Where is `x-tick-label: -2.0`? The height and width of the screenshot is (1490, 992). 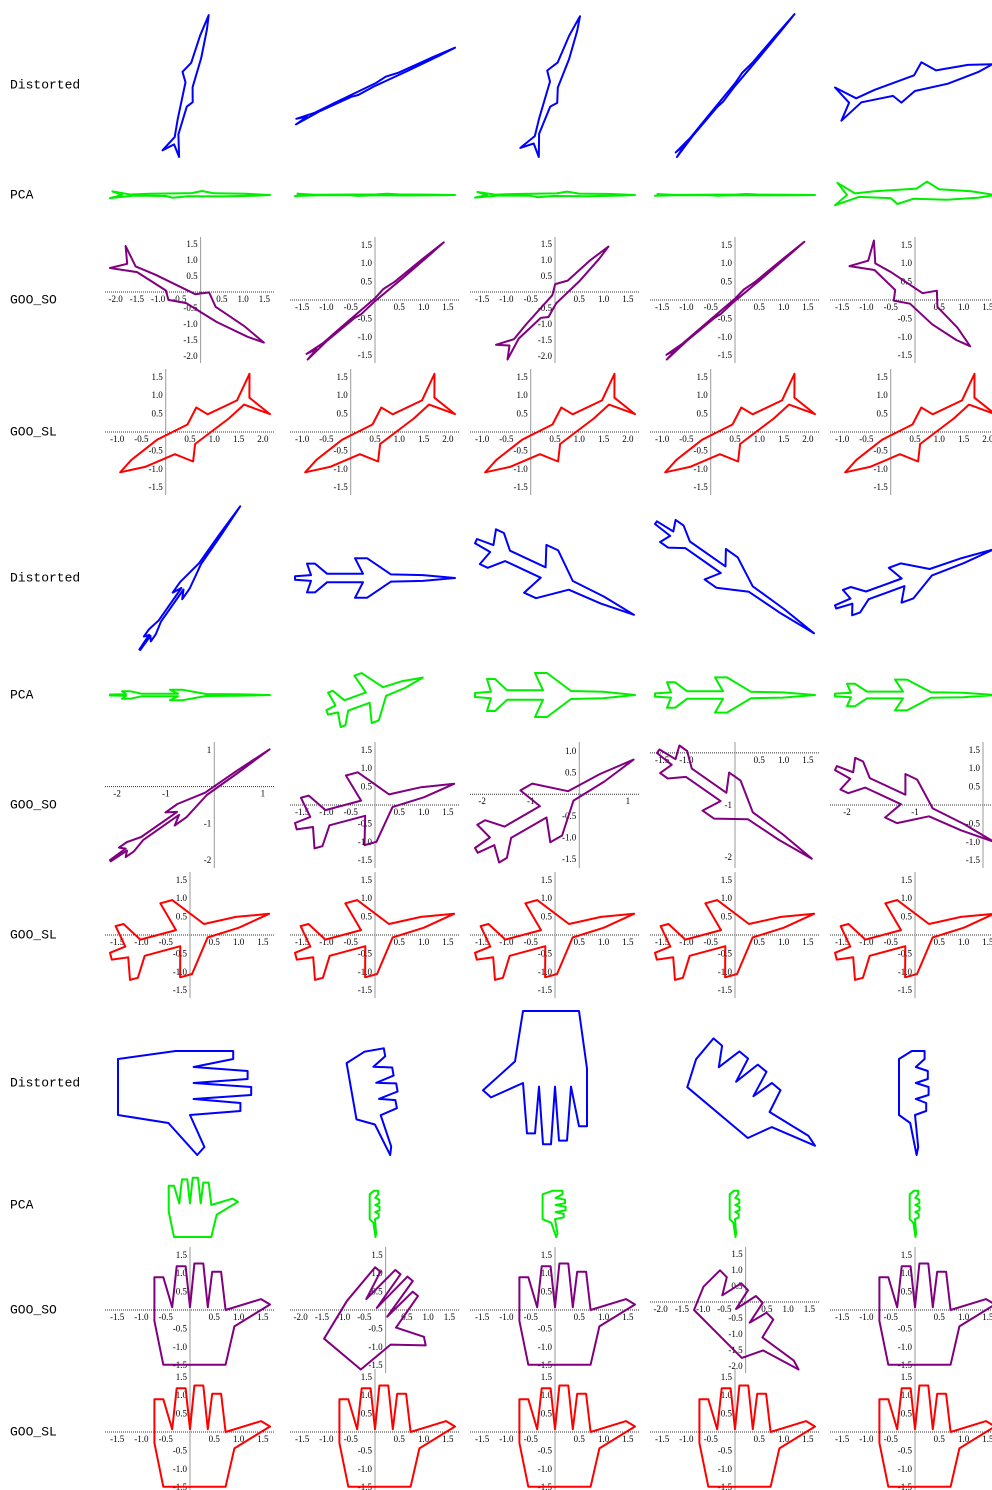 x-tick-label: -2.0 is located at coordinates (661, 1309).